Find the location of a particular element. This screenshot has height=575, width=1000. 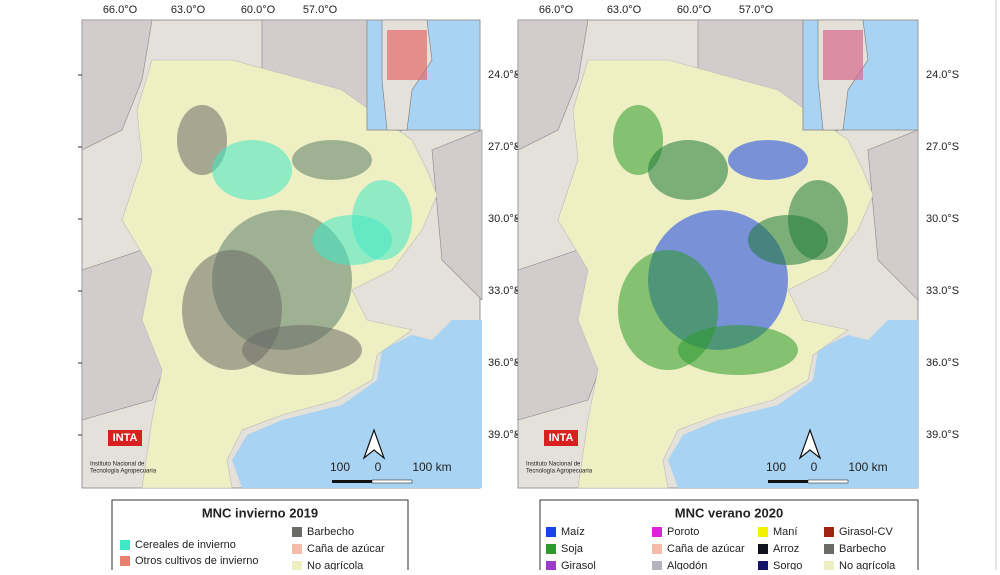

legend-label: Cereales de invierno is located at coordinates (185, 545).